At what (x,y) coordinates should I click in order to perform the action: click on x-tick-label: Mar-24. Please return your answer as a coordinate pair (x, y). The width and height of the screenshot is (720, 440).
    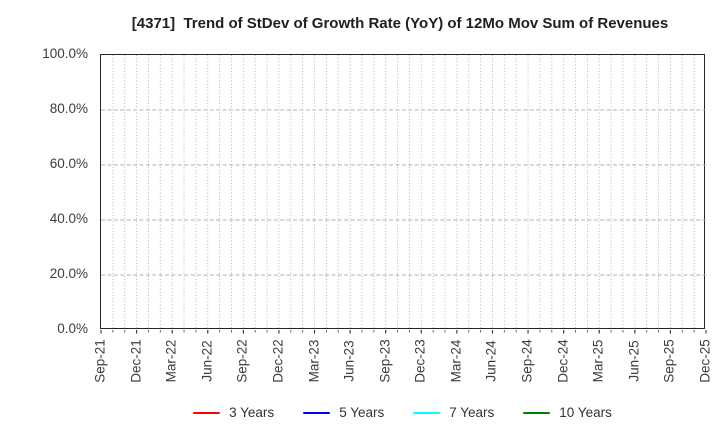
    Looking at the image, I should click on (456, 361).